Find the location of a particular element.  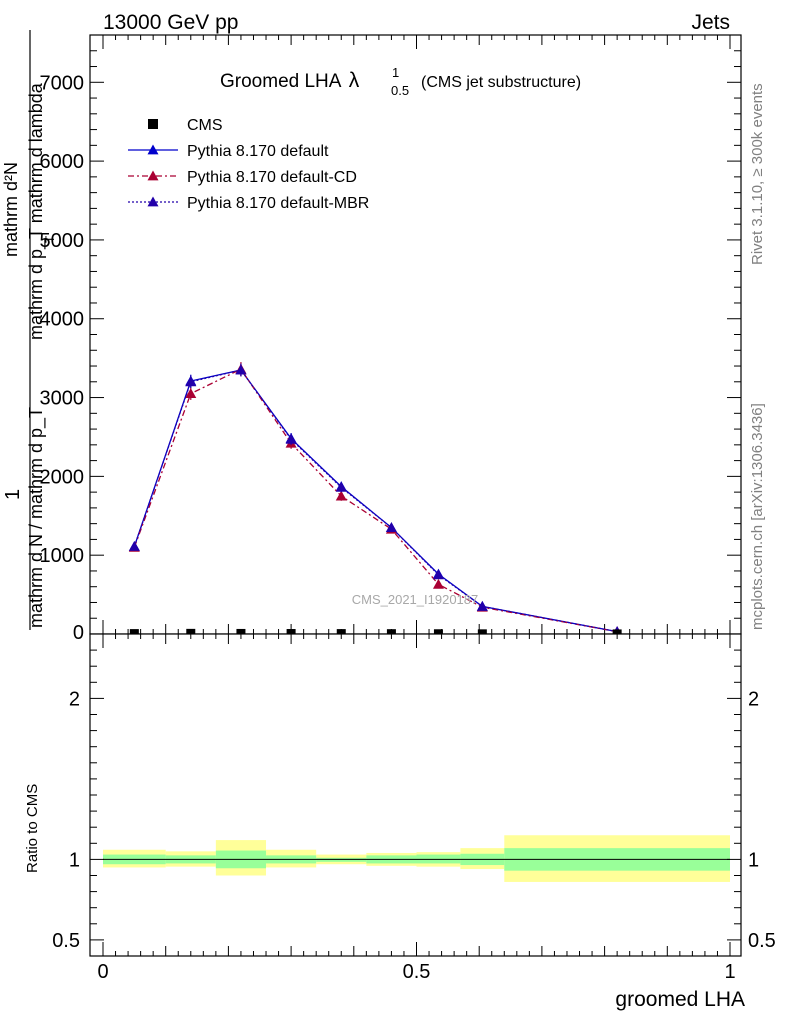

y-axis-label-numerator: mathrm d²N is located at coordinates (11, 209).